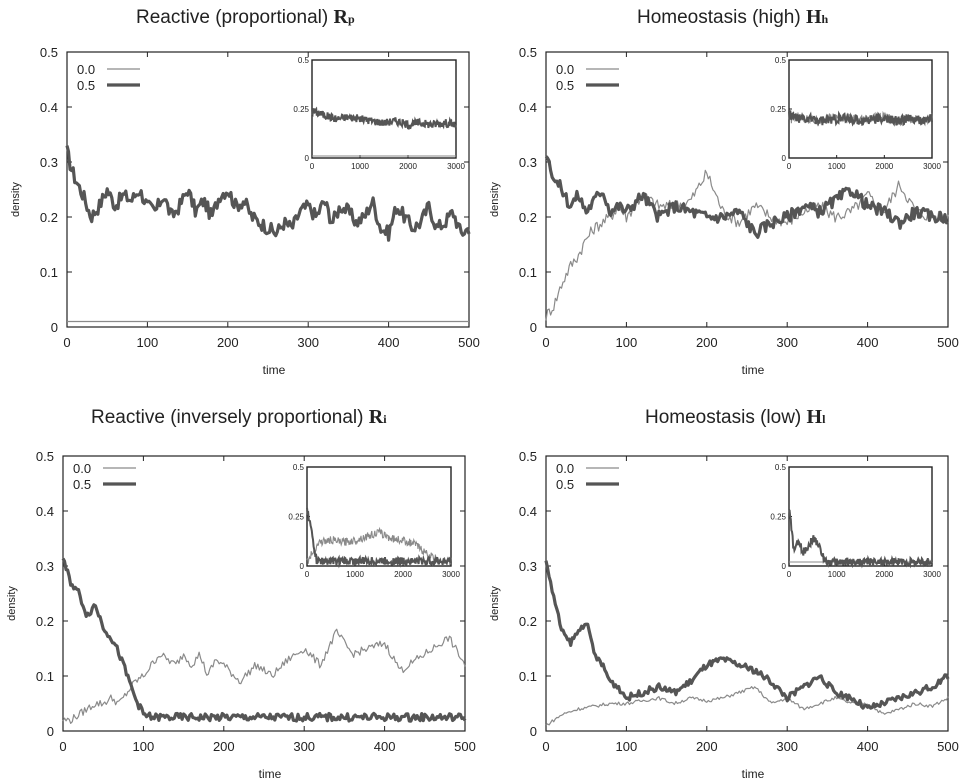 The width and height of the screenshot is (966, 782). Describe the element at coordinates (351, 19) in the screenshot. I see `panel-title-subscript: p` at that location.